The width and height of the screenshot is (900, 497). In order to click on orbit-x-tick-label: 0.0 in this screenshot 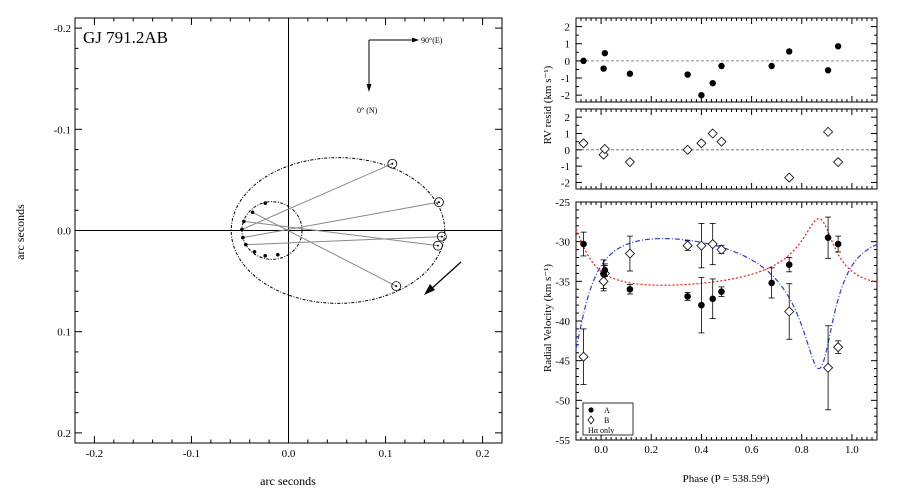, I will do `click(289, 454)`.